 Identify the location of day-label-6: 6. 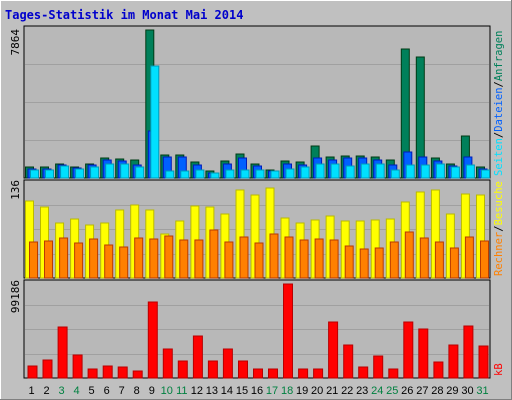
(107, 391).